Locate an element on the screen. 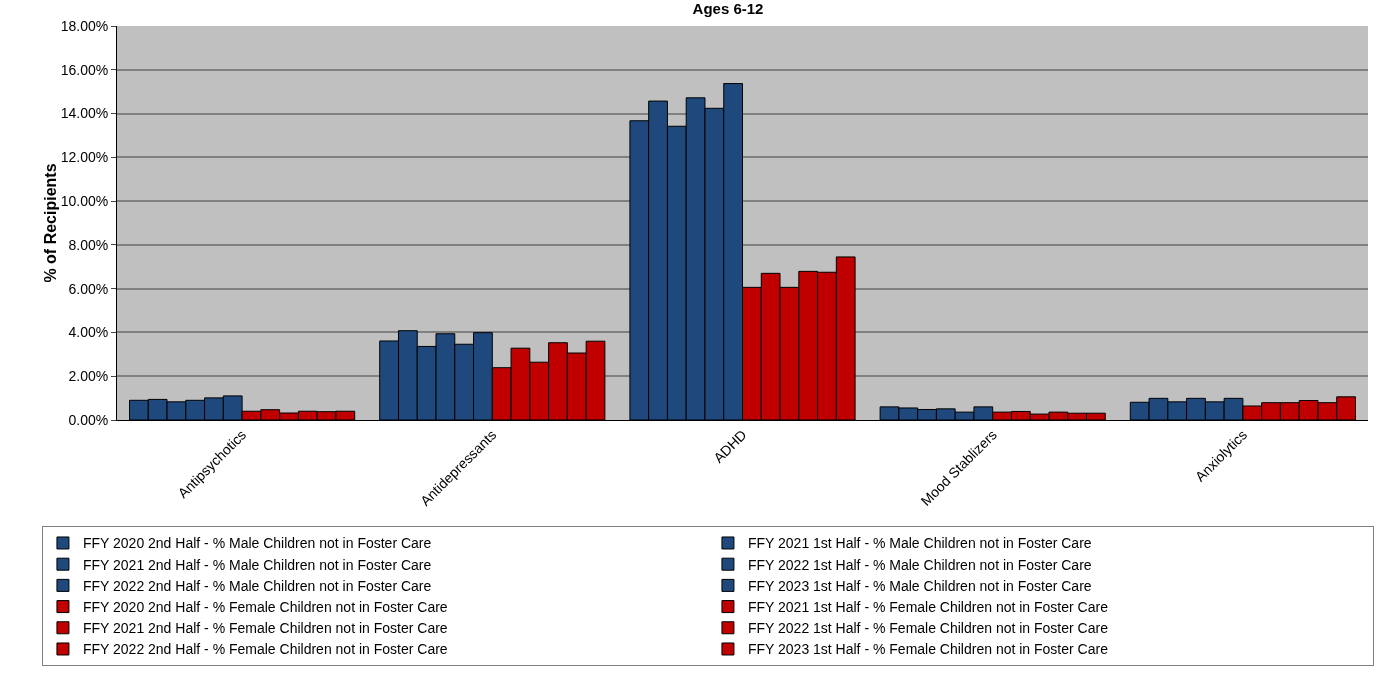 The image size is (1400, 679). legend-label: FFY 2022 1st Half - % Female Children not in Foster Care is located at coordinates (928, 628).